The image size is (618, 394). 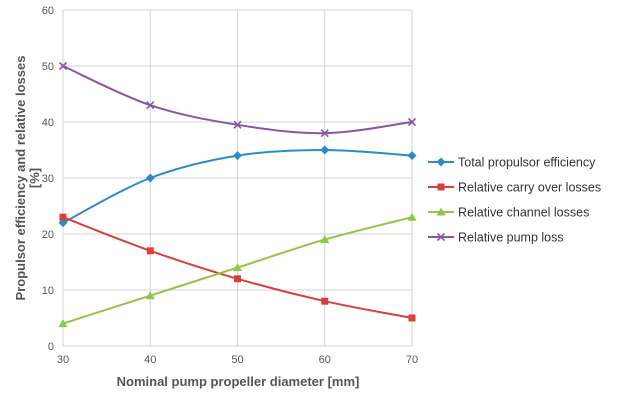 What do you see at coordinates (527, 163) in the screenshot?
I see `legend-label: Total propulsor efficiency` at bounding box center [527, 163].